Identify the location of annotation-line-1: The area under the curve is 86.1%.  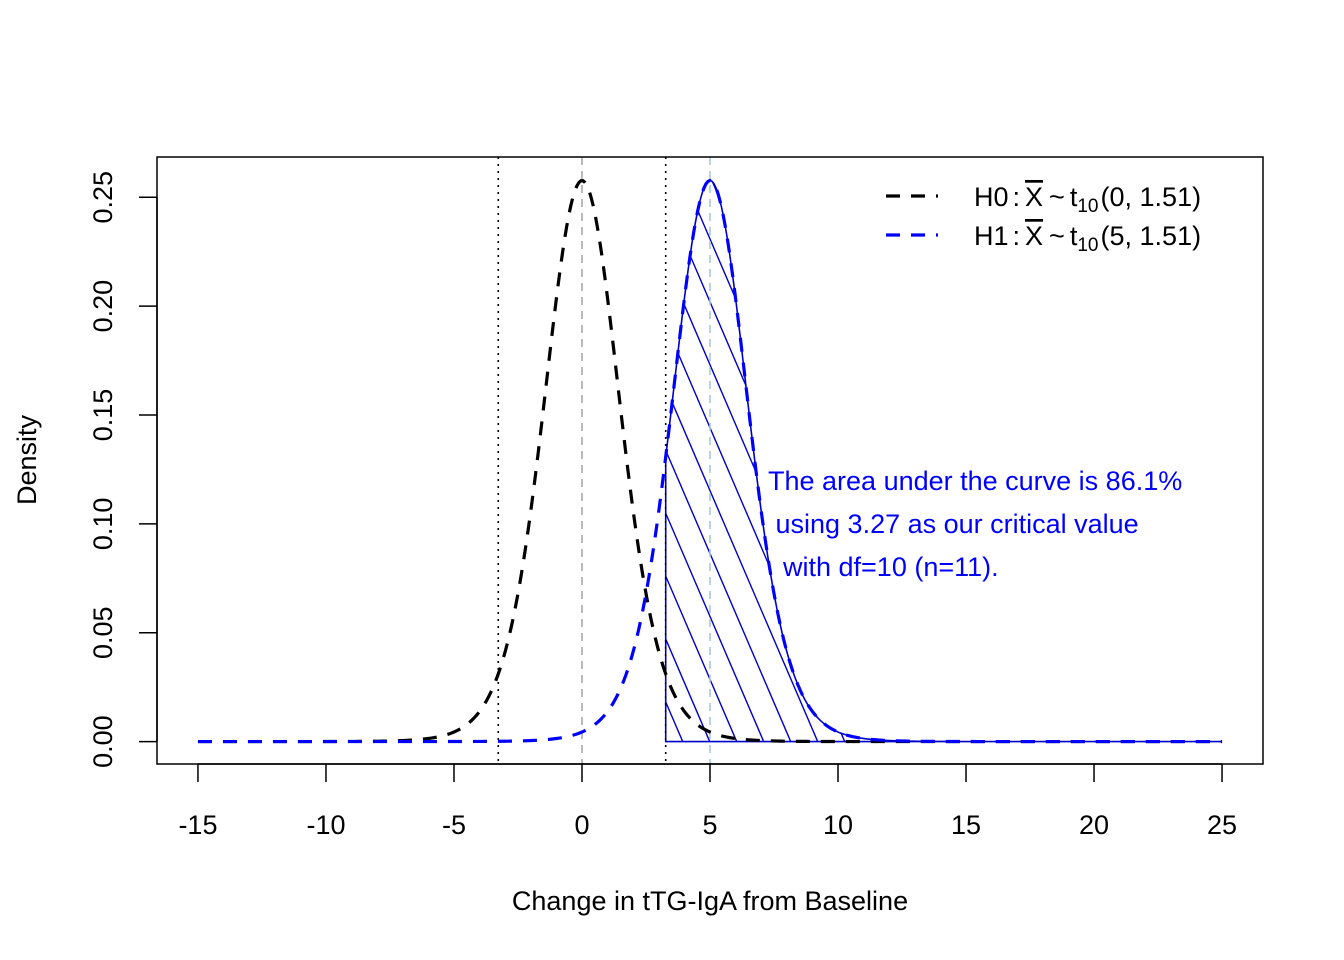
(975, 481).